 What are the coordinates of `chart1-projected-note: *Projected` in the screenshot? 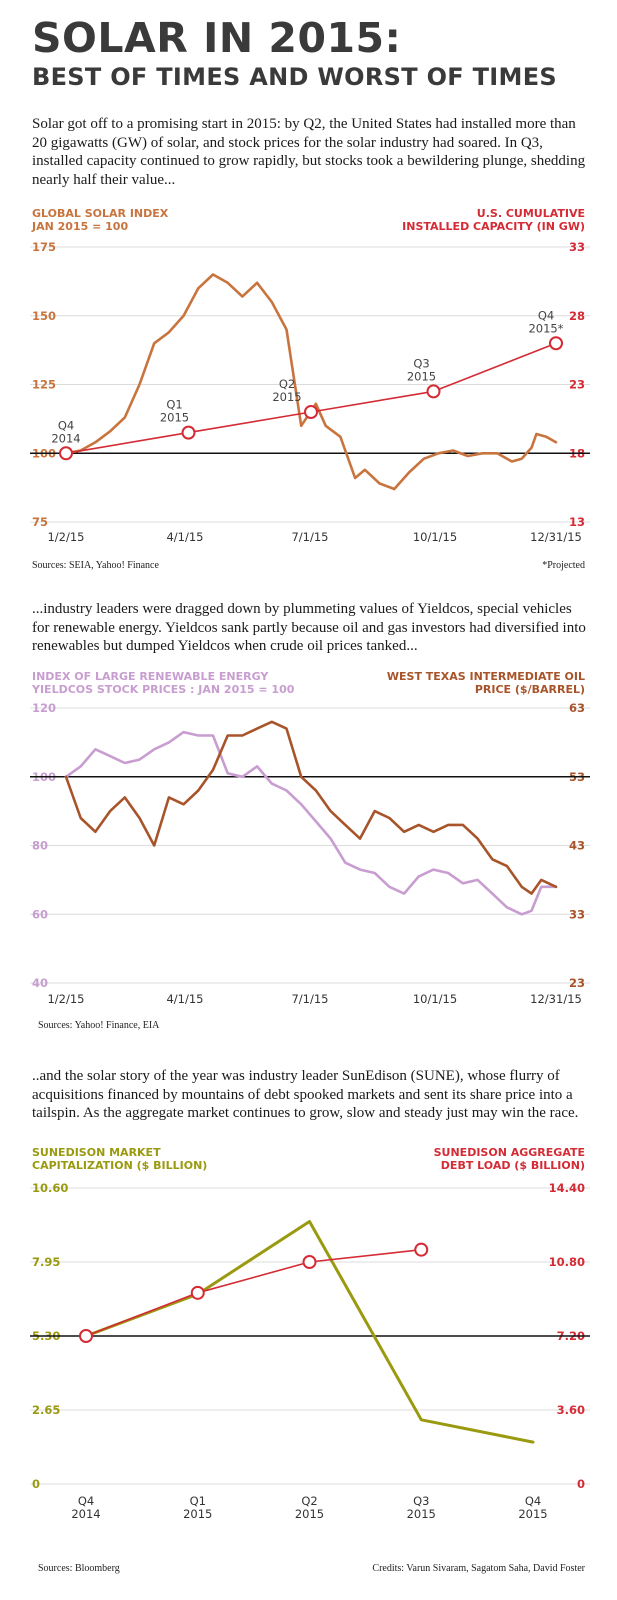 It's located at (563, 565).